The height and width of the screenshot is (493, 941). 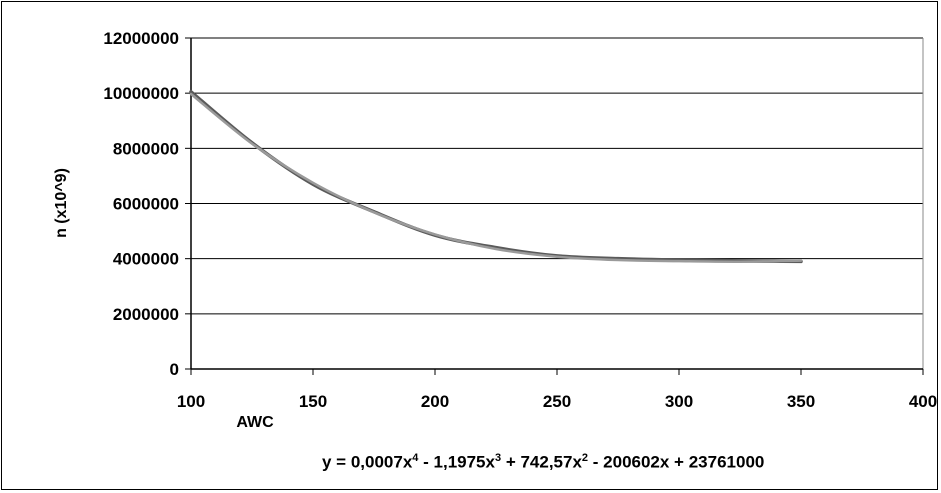 What do you see at coordinates (415, 458) in the screenshot?
I see `equation-power: 4` at bounding box center [415, 458].